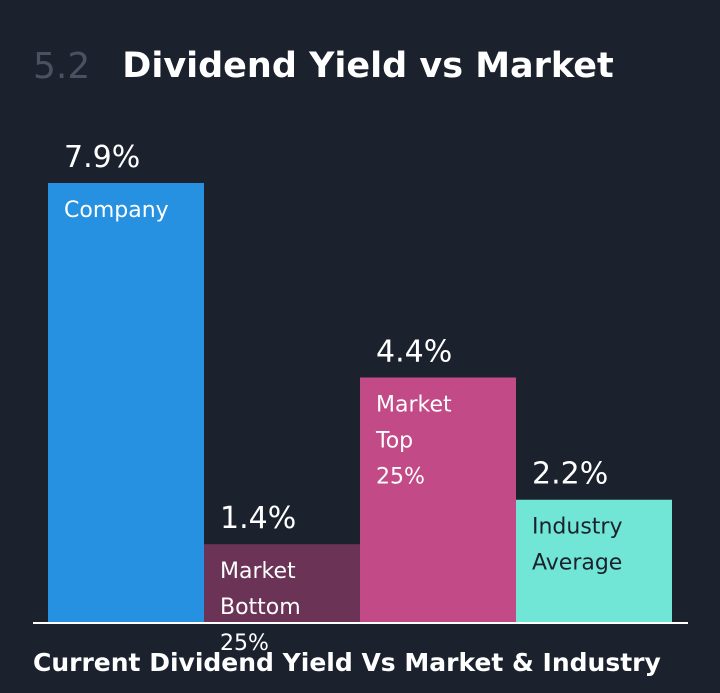 The height and width of the screenshot is (693, 720). Describe the element at coordinates (577, 563) in the screenshot. I see `bar-4-label-line: Average` at that location.